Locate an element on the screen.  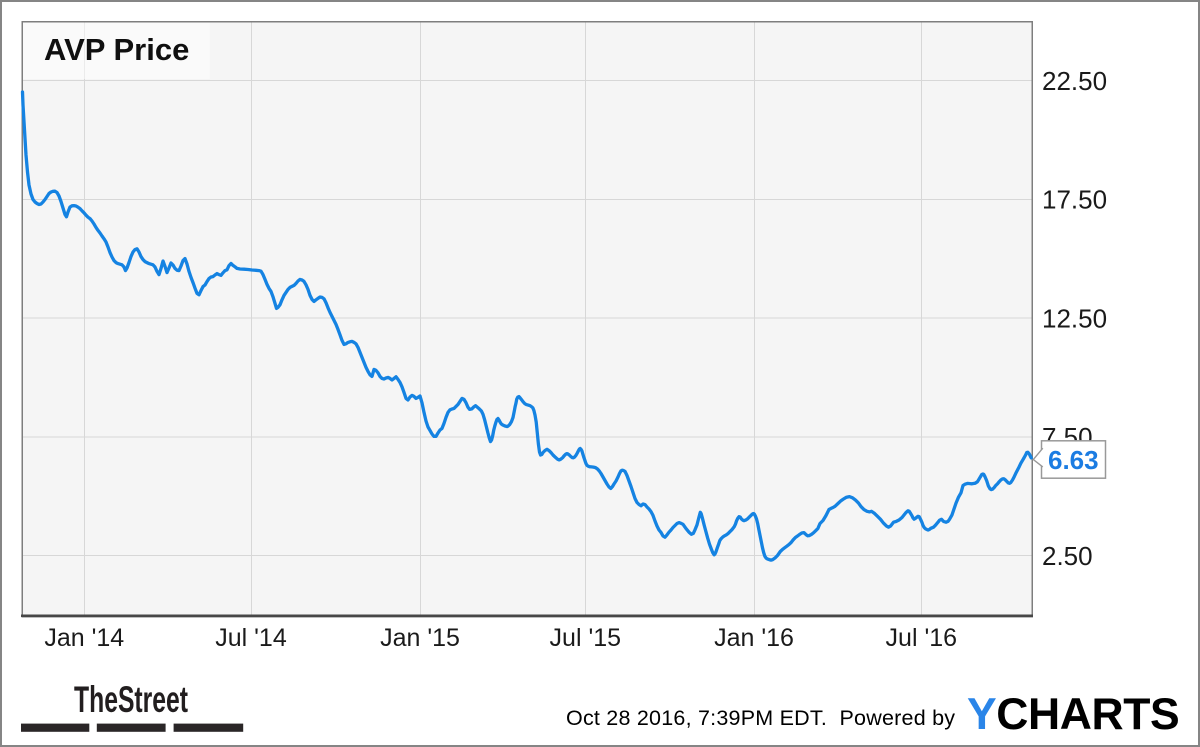
svg-text: Jan '16 is located at coordinates (754, 638).